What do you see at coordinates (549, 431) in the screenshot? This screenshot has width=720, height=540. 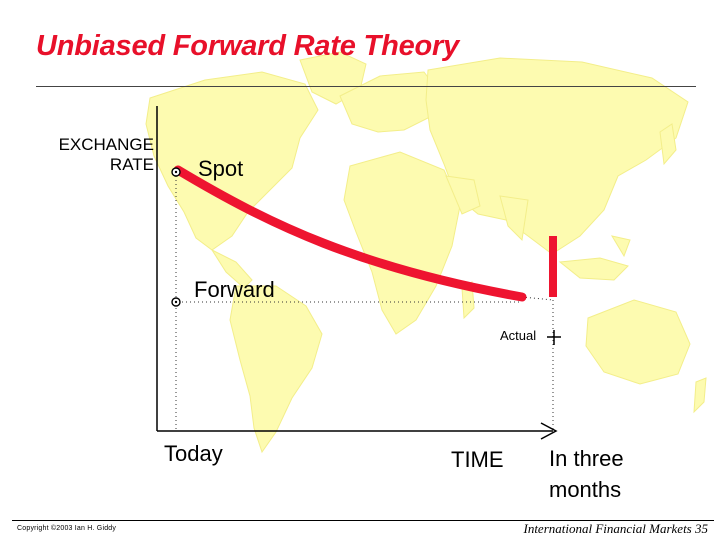 I see `x-axis-arrowhead` at bounding box center [549, 431].